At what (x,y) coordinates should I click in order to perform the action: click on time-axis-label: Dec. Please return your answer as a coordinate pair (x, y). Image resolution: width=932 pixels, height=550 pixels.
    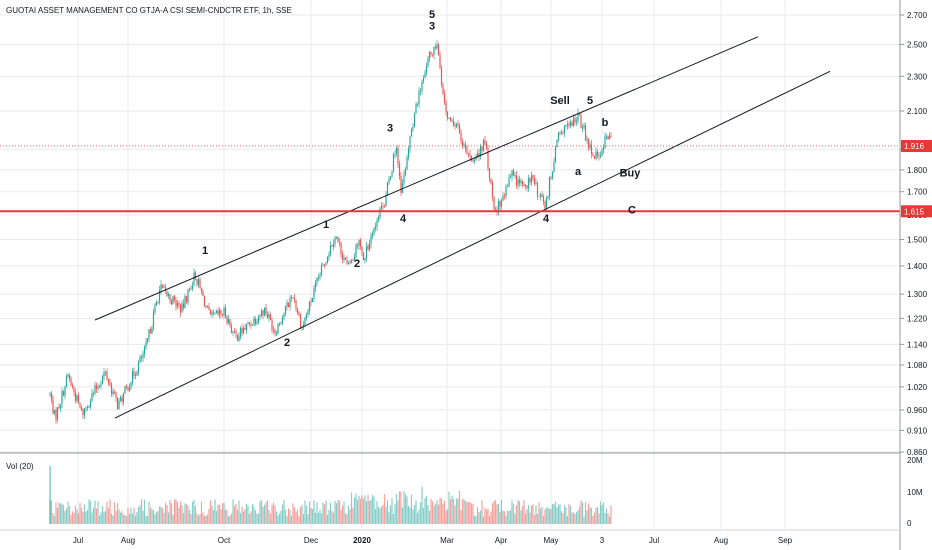
    Looking at the image, I should click on (311, 540).